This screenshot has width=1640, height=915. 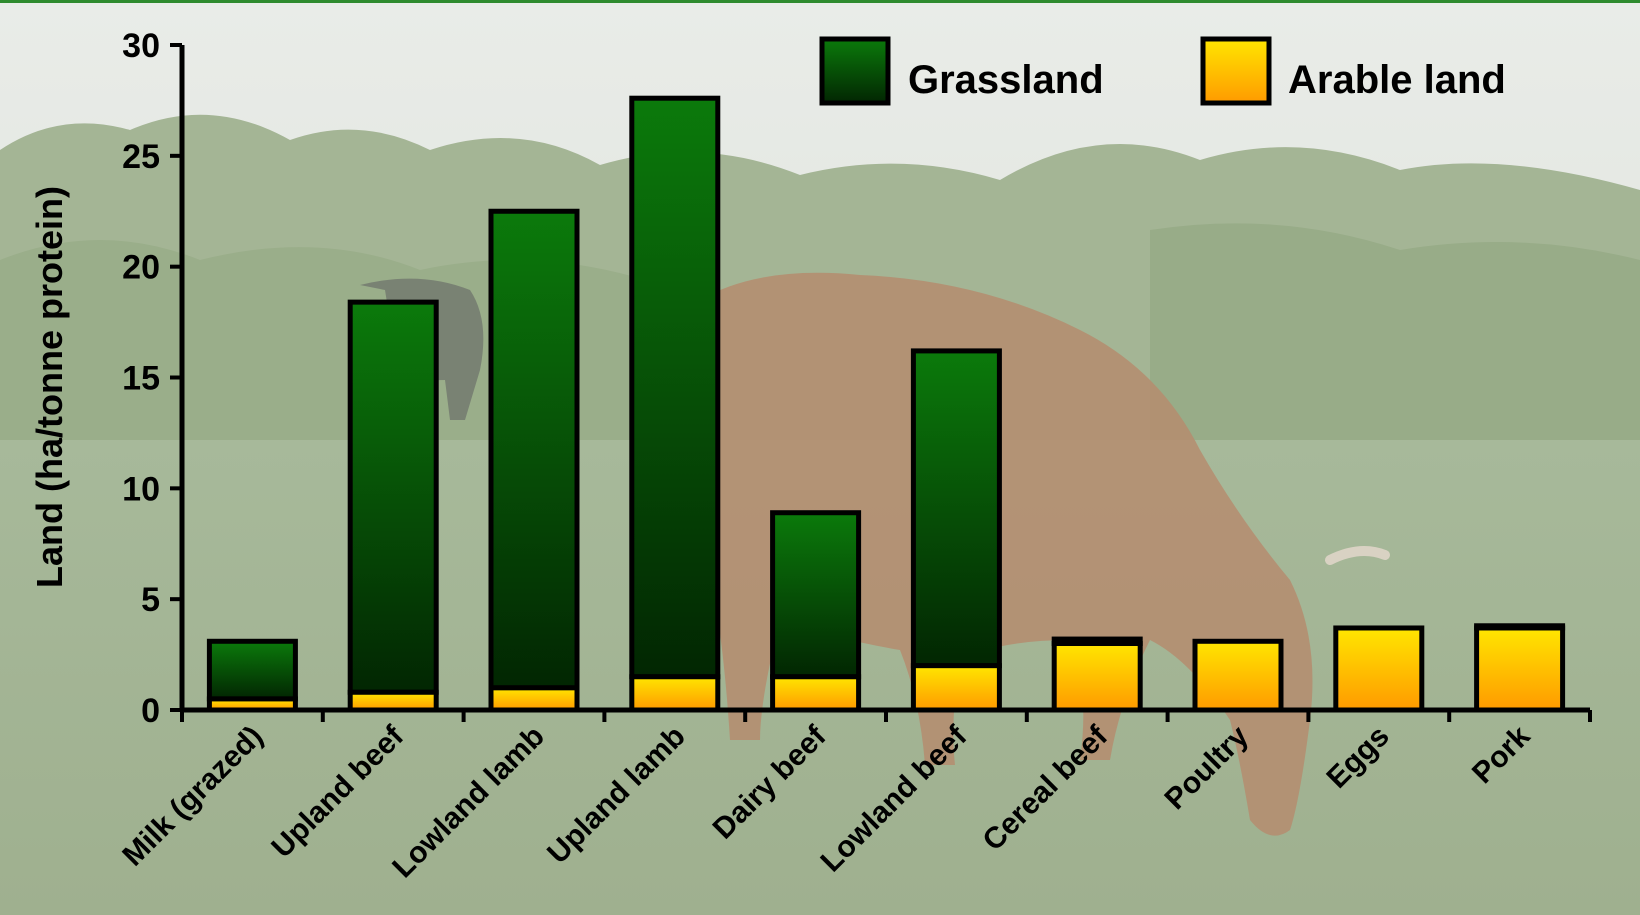 I want to click on legend-label-grassland: Grassland, so click(x=1006, y=80).